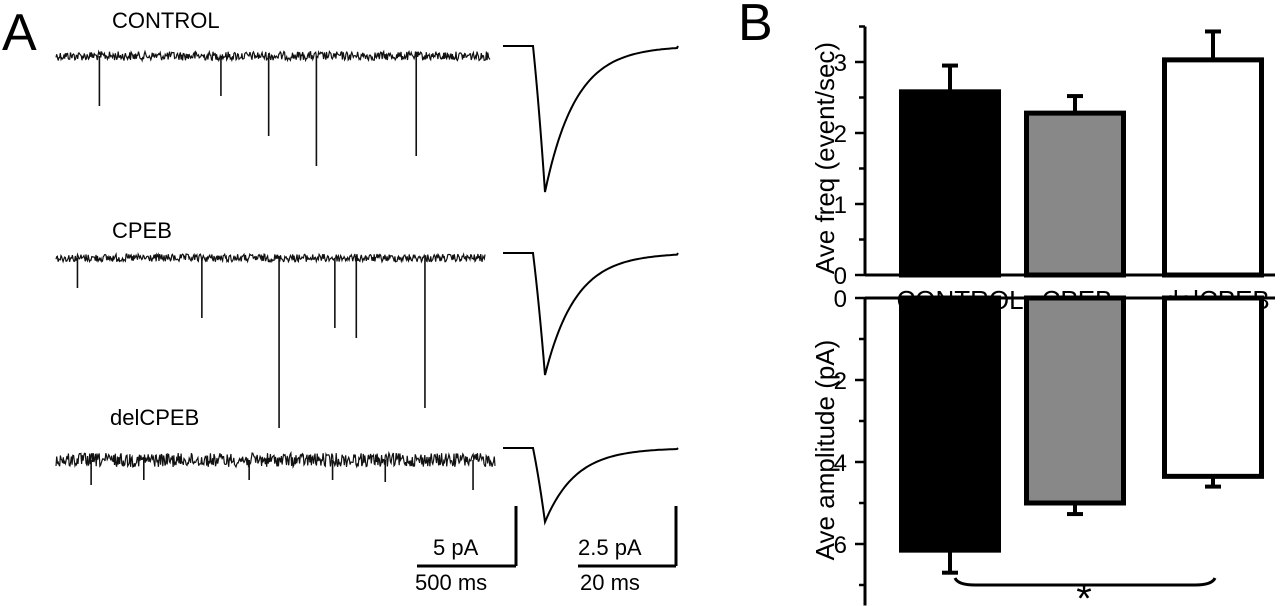 Image resolution: width=1280 pixels, height=606 pixels. Describe the element at coordinates (591, 314) in the screenshot. I see `average-trace-cpeb` at that location.